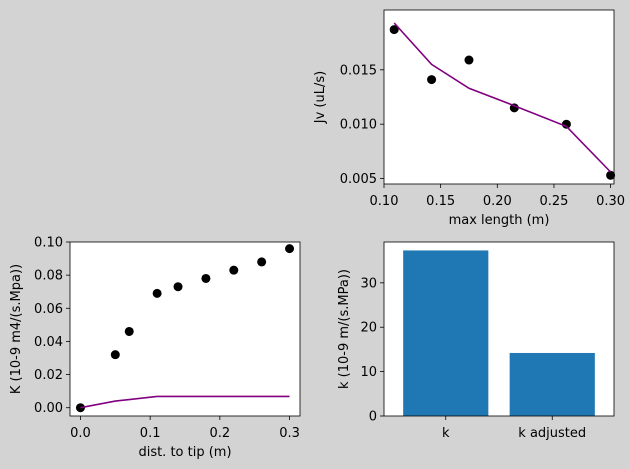 This screenshot has width=629, height=469. Describe the element at coordinates (80, 433) in the screenshot. I see `x-tick-label: 0.0` at that location.